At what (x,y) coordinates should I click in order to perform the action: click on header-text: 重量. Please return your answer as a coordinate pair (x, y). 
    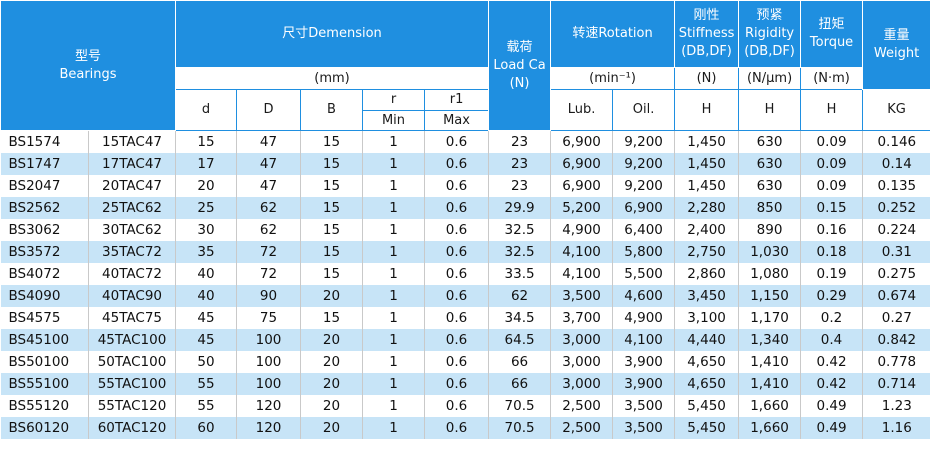
    Looking at the image, I should click on (896, 35).